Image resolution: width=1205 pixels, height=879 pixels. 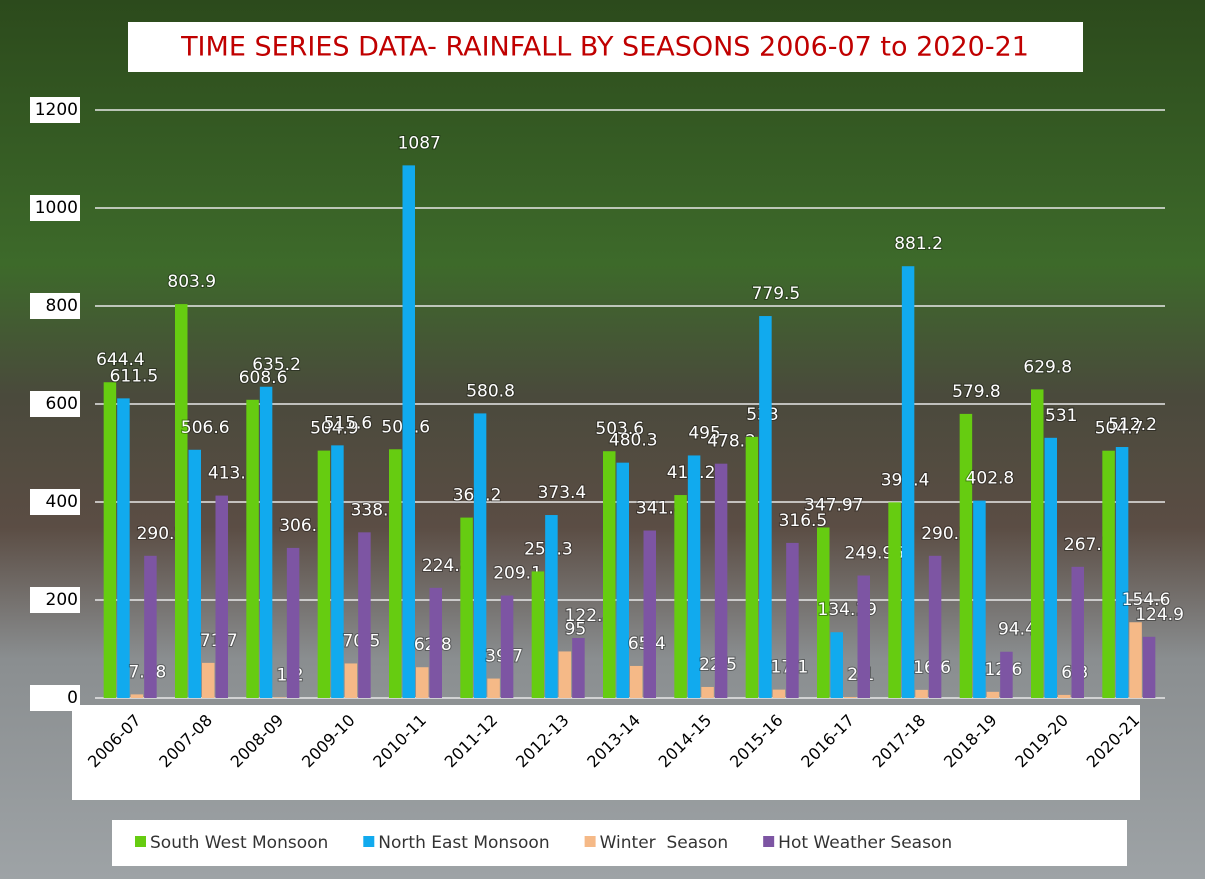 What do you see at coordinates (120, 360) in the screenshot?
I see `value-label: 644.4` at bounding box center [120, 360].